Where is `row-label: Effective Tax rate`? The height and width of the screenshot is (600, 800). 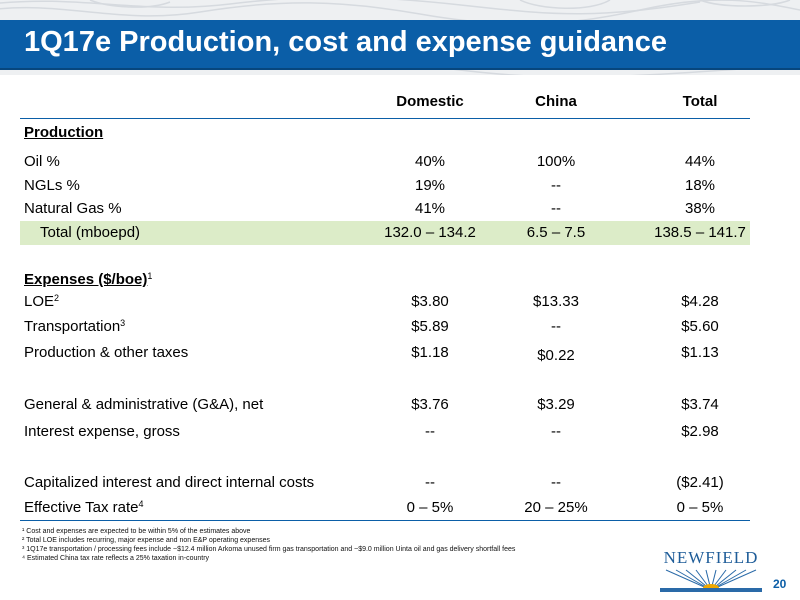 row-label: Effective Tax rate is located at coordinates (81, 507).